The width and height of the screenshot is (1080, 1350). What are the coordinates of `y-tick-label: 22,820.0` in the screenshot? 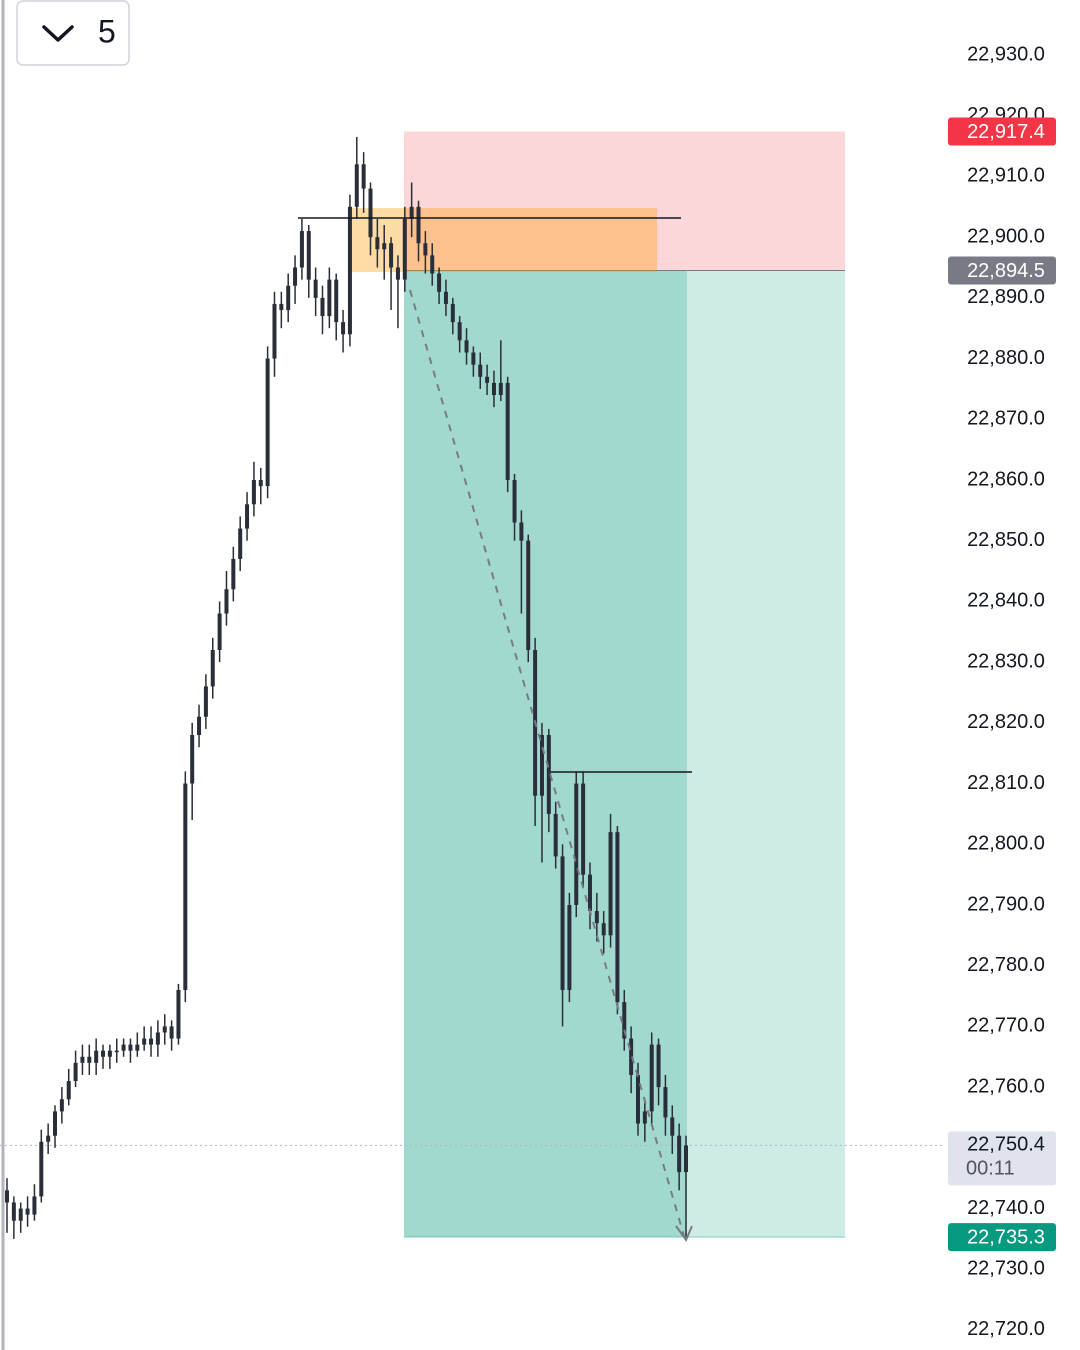 It's located at (1006, 722).